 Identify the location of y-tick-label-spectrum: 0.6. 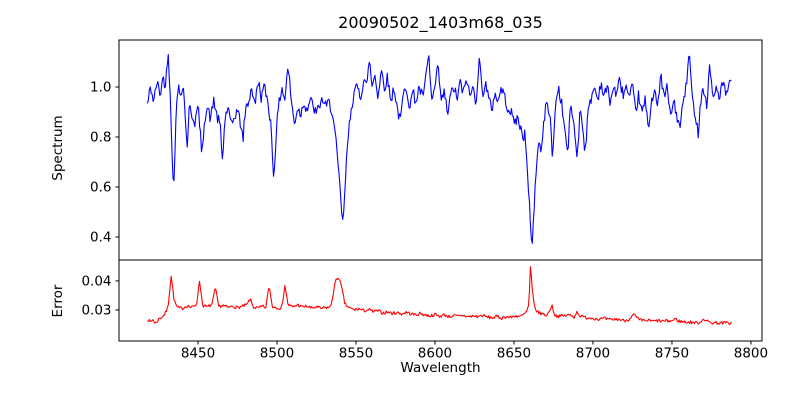
(100, 188).